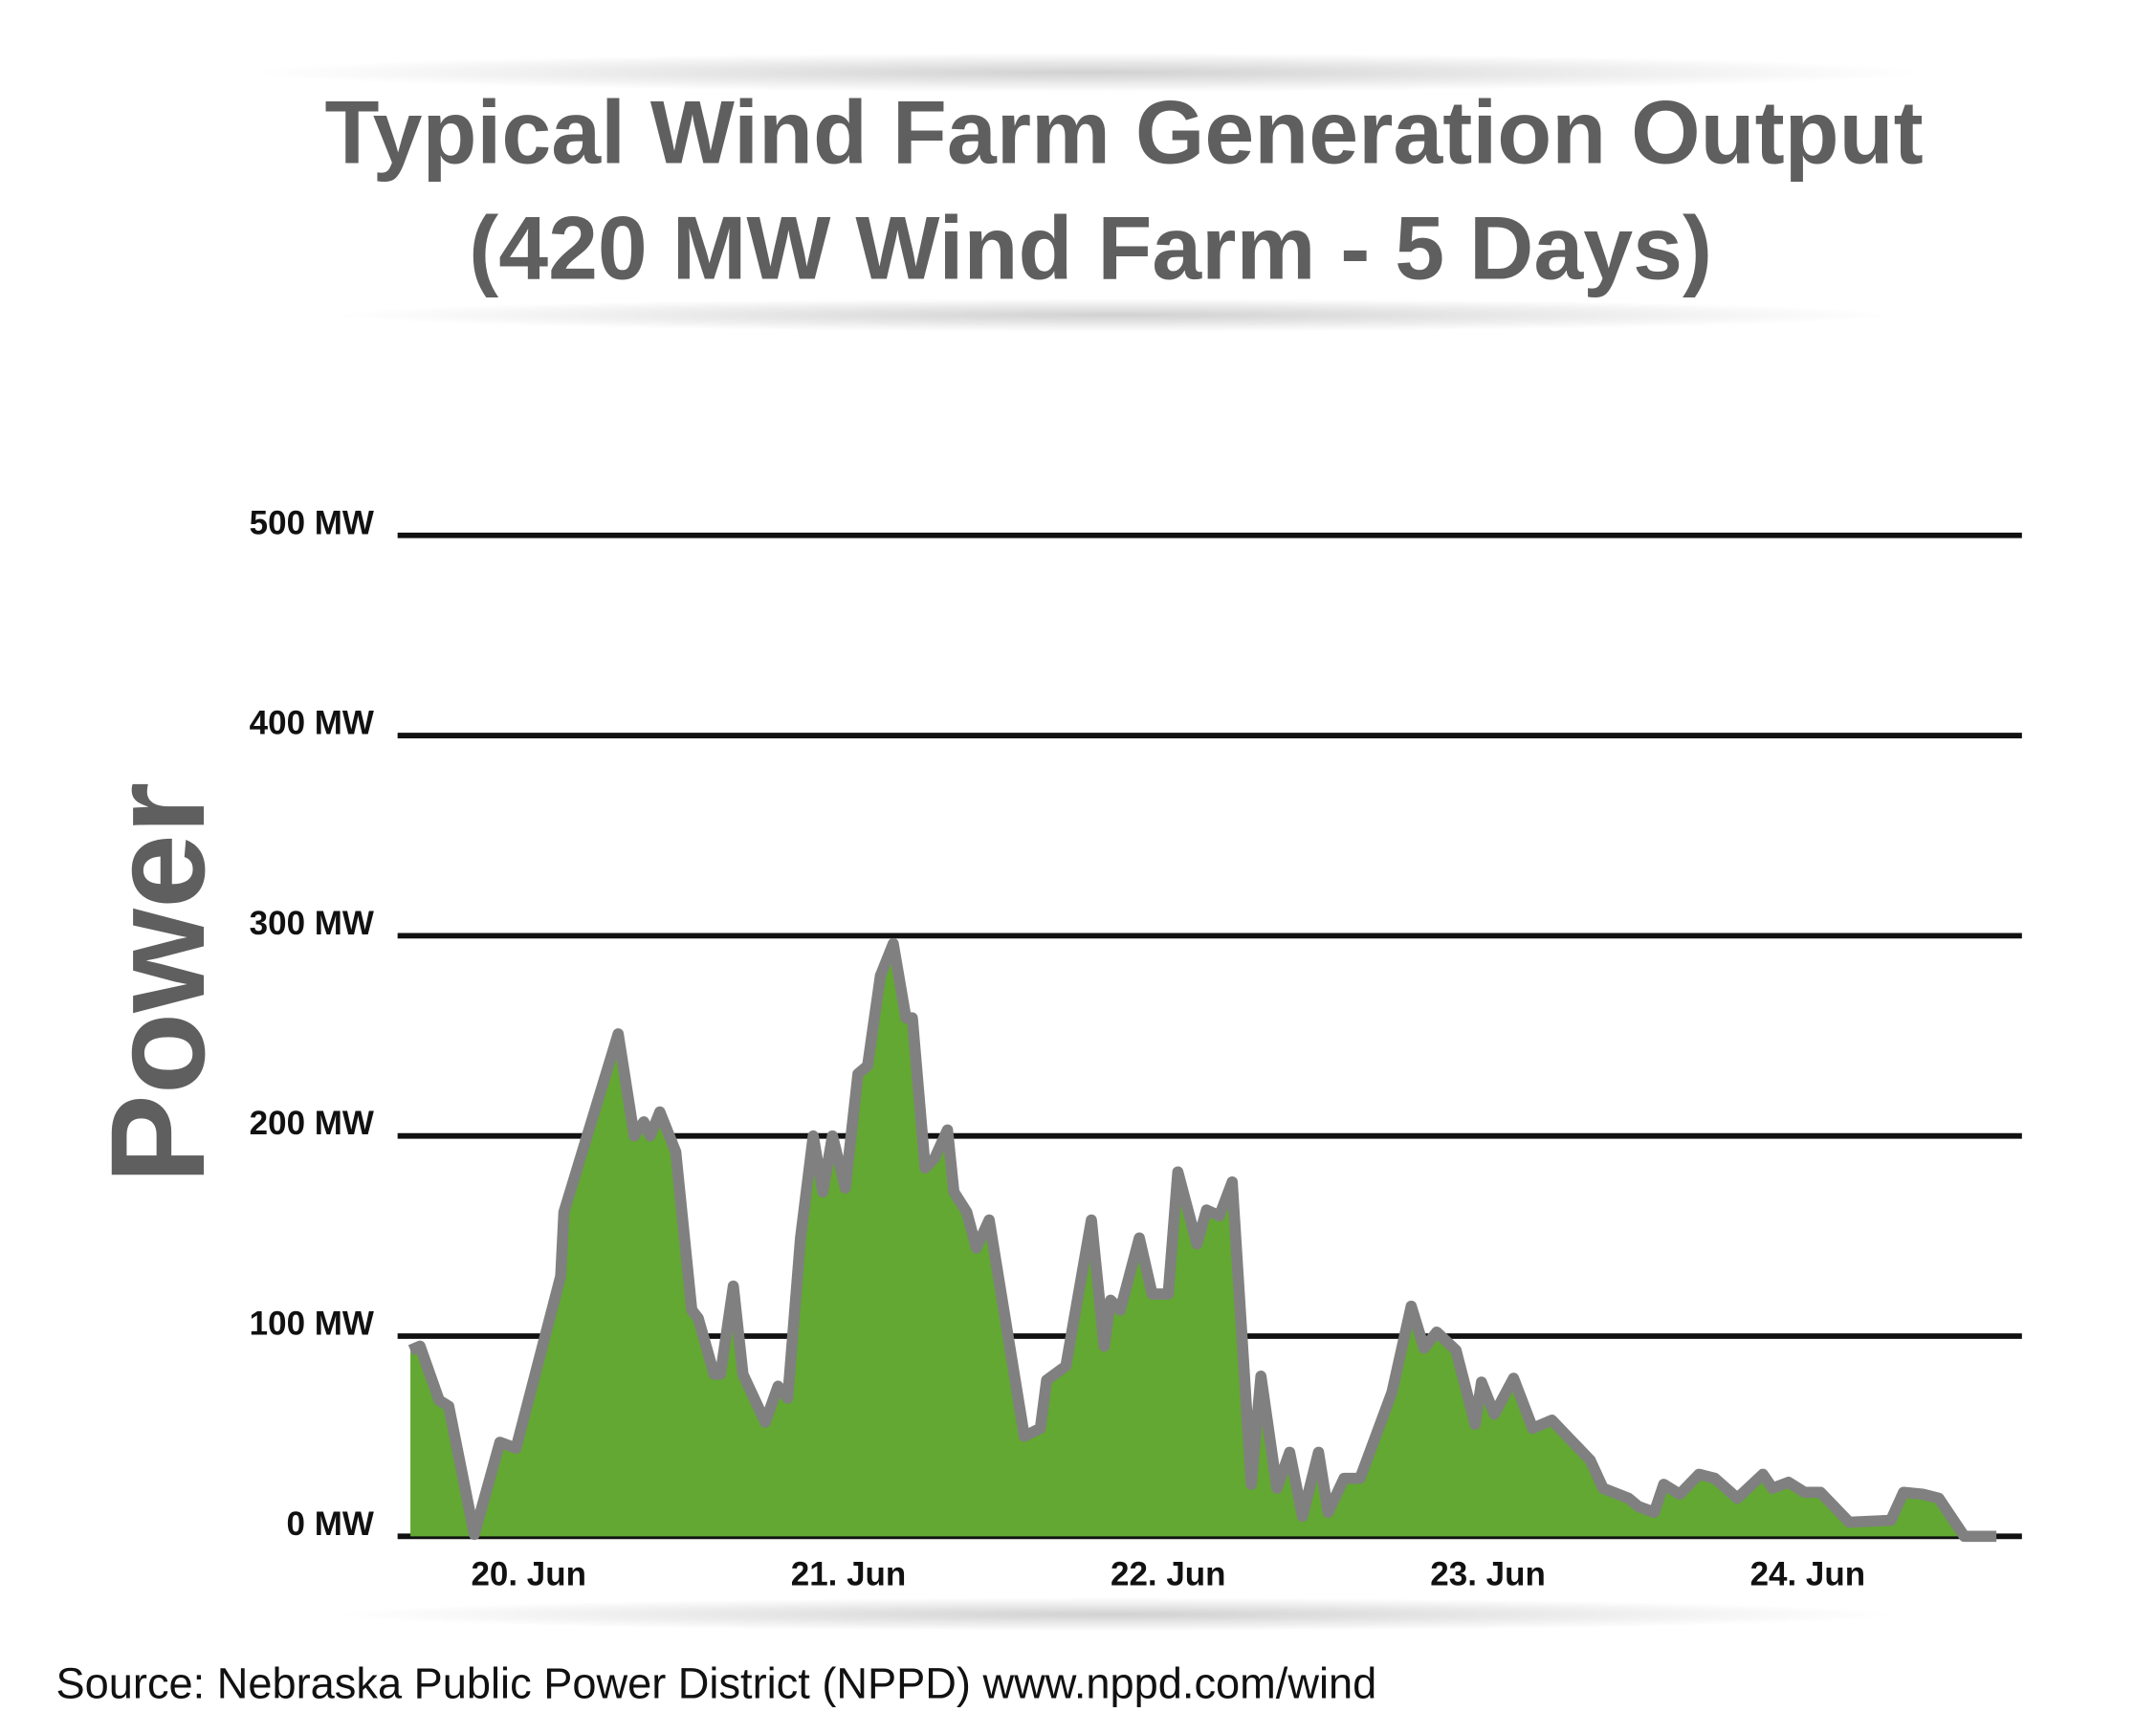 This screenshot has width=2156, height=1712. What do you see at coordinates (1488, 1573) in the screenshot?
I see `x-tick-label: 23. Jun` at bounding box center [1488, 1573].